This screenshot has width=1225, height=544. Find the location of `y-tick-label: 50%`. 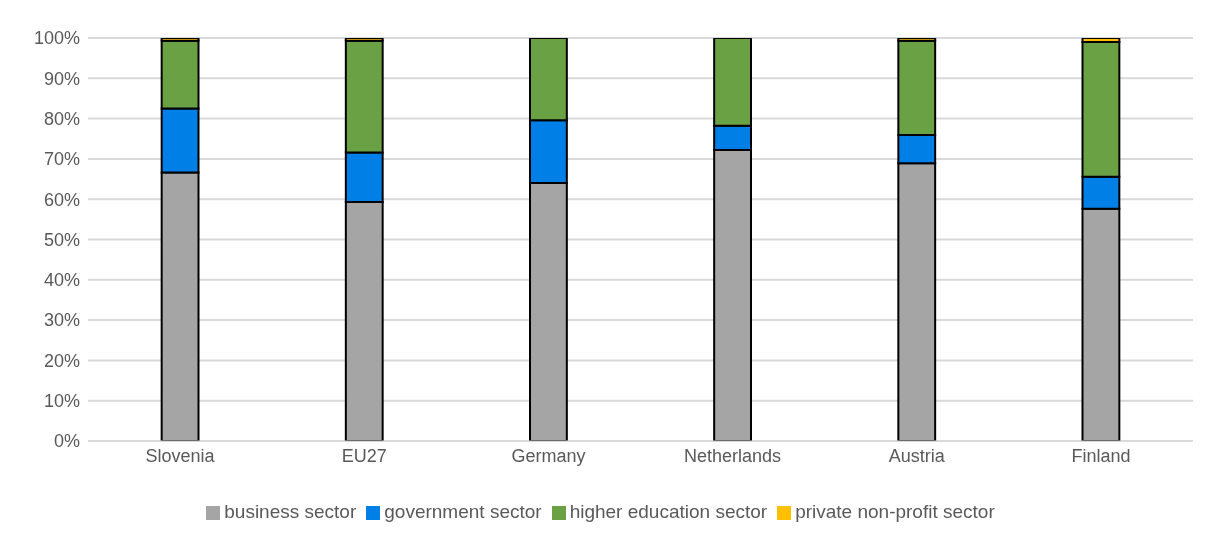

y-tick-label: 50% is located at coordinates (61, 239).